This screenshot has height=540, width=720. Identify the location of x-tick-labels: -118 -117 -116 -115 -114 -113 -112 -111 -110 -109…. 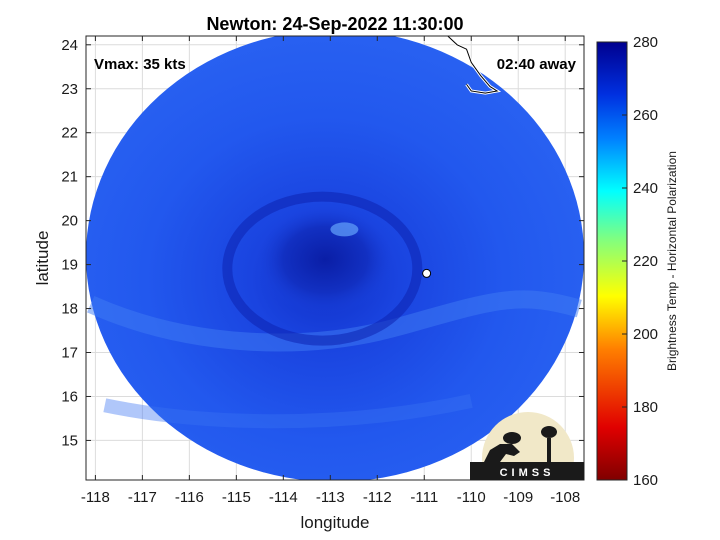
(330, 497).